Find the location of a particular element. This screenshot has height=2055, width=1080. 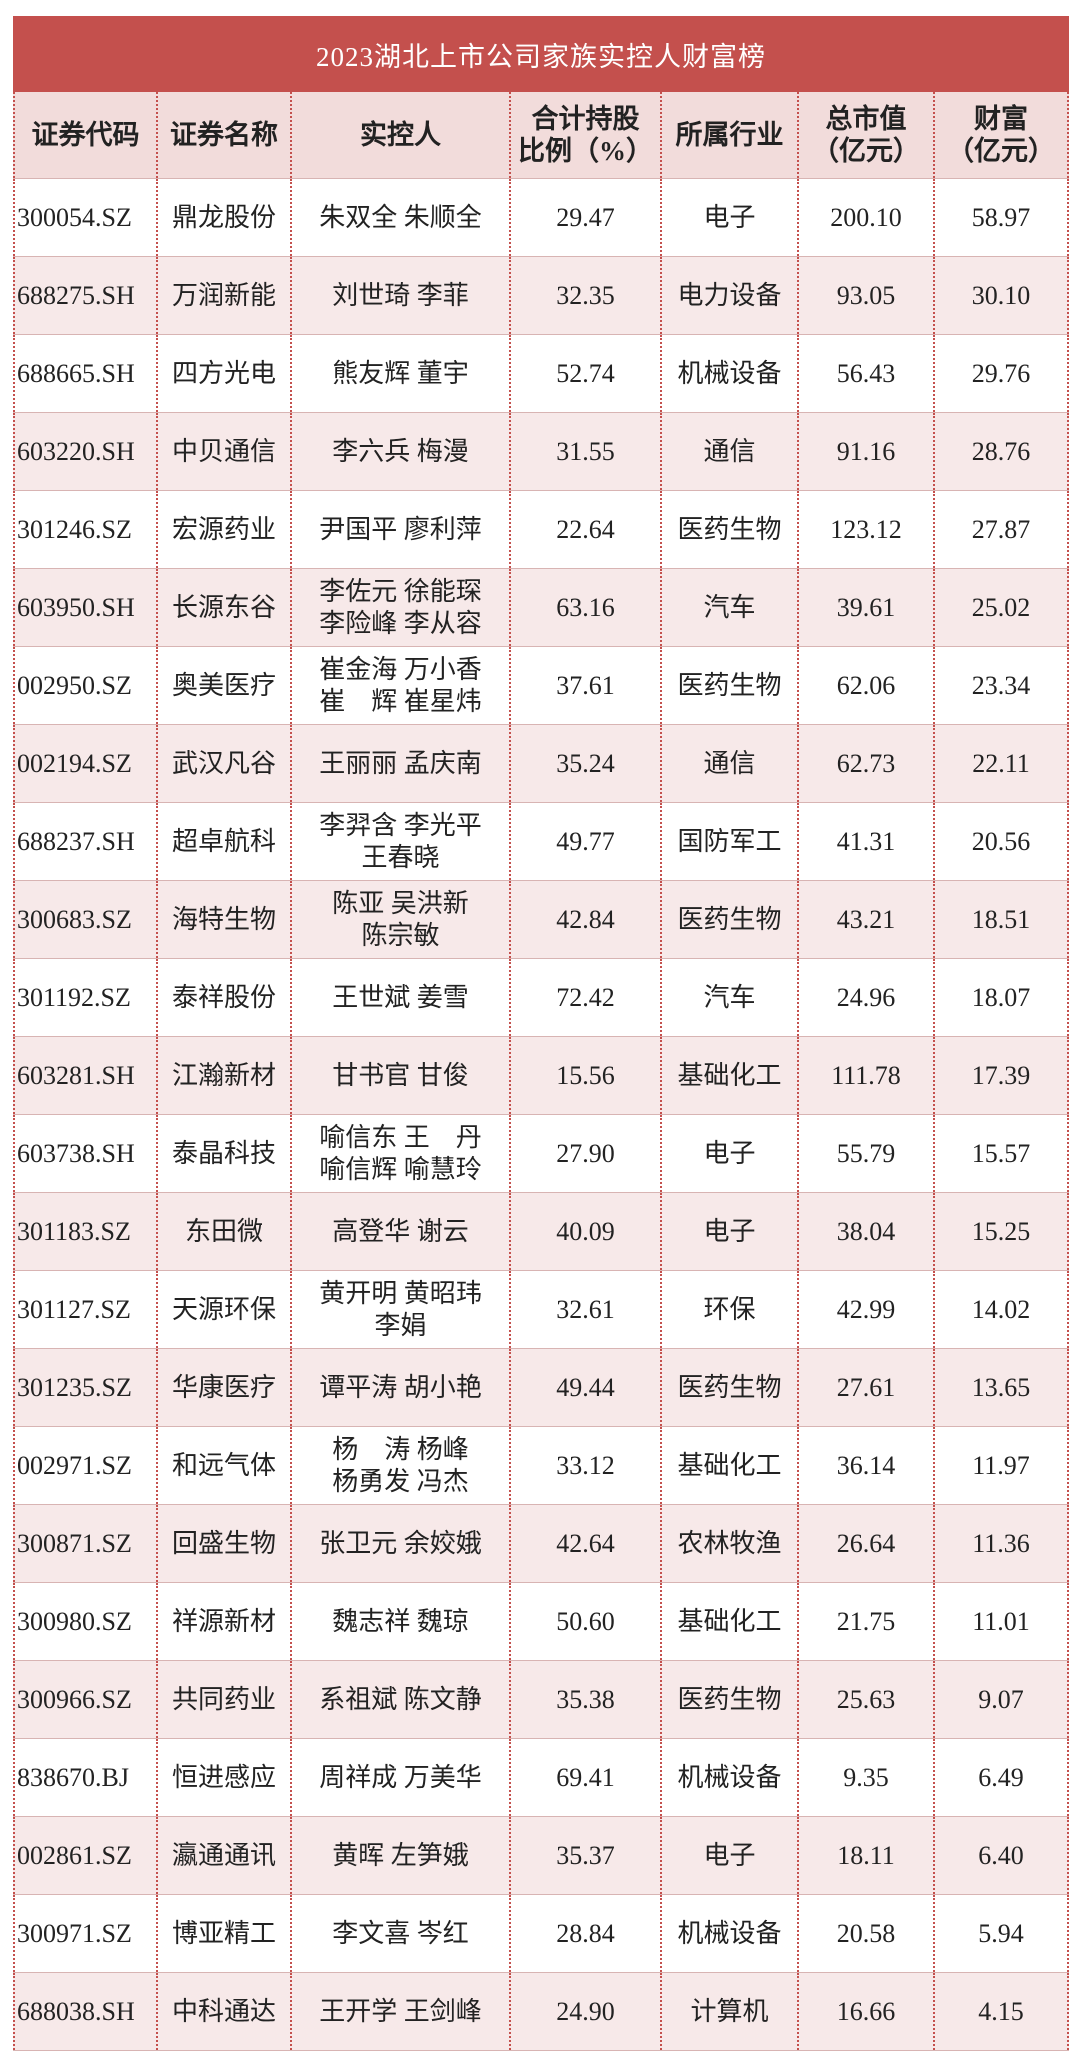

table-cell: 25.63 is located at coordinates (867, 1699).